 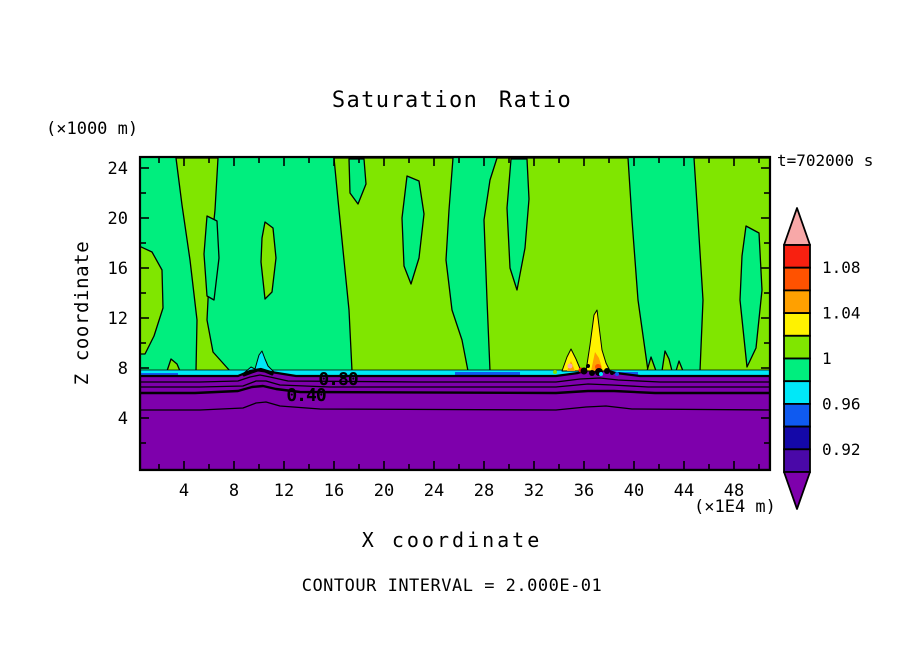 What do you see at coordinates (797, 438) in the screenshot?
I see `colorbar-segment-navy` at bounding box center [797, 438].